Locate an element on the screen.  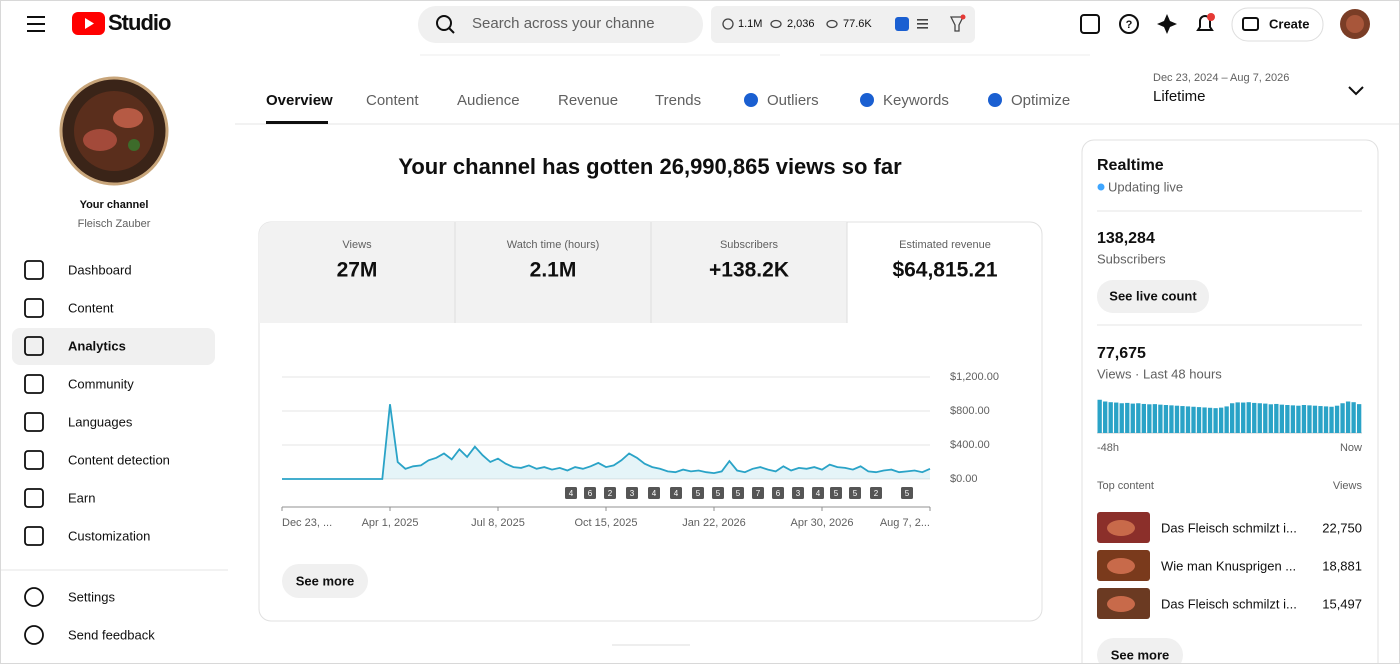
top-content-label: Top content is located at coordinates (1125, 486).